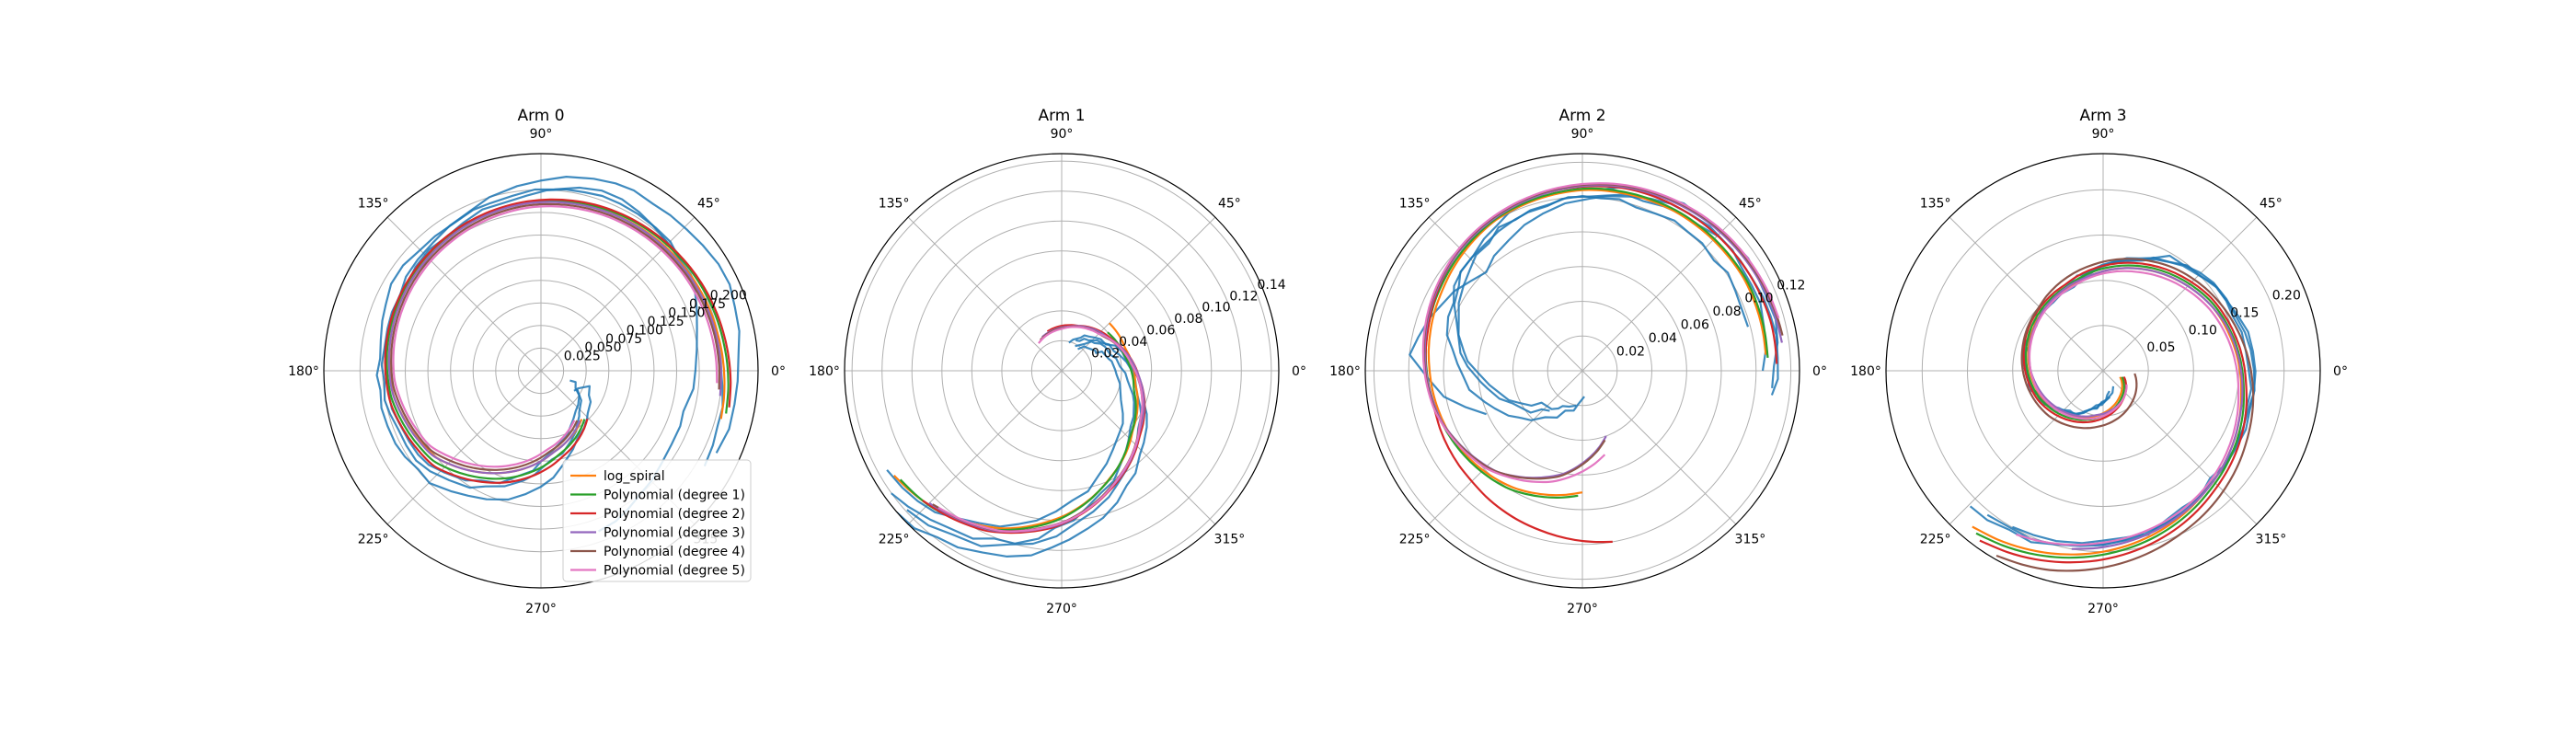  What do you see at coordinates (674, 533) in the screenshot?
I see `legend-label: Polynomial (degree 3)` at bounding box center [674, 533].